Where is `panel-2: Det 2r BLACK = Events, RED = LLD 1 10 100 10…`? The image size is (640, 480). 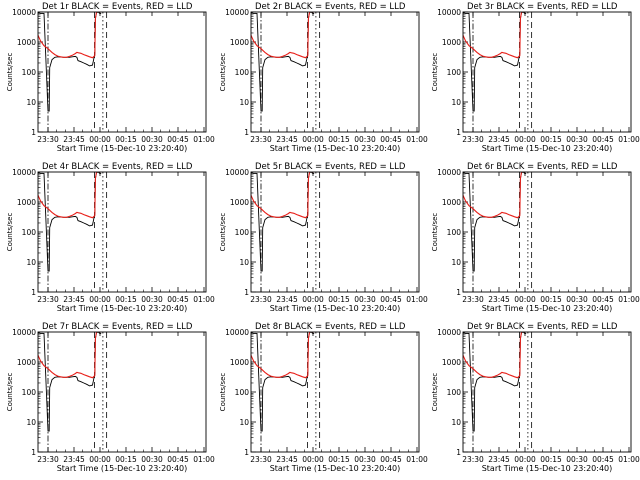
panel-2: Det 2r BLACK = Events, RED = LLD 1 10 100 10… is located at coordinates (323, 77).